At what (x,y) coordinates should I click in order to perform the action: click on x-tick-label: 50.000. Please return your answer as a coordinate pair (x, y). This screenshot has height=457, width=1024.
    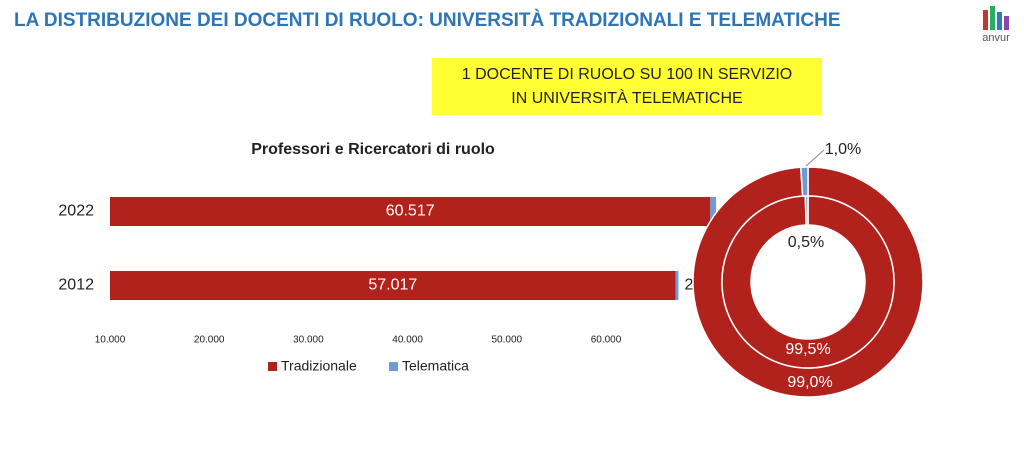
    Looking at the image, I should click on (507, 340).